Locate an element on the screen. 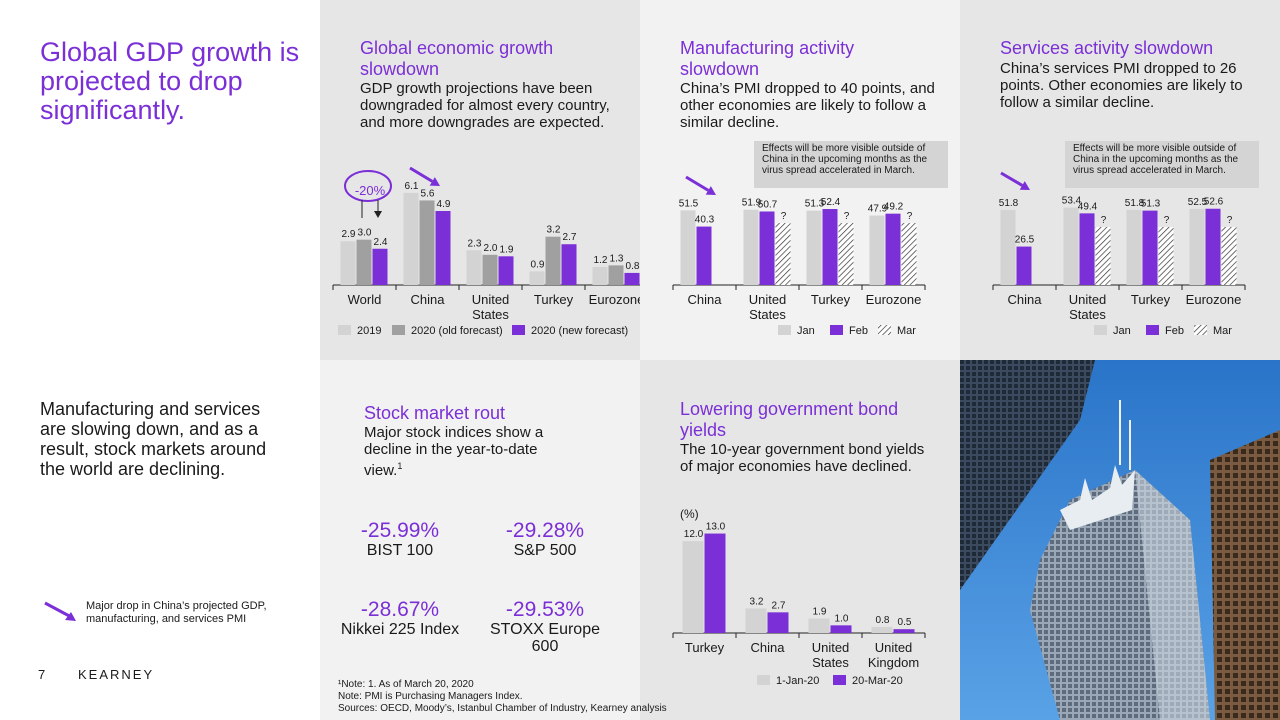  services-value-label: 51.8 is located at coordinates (1135, 203).